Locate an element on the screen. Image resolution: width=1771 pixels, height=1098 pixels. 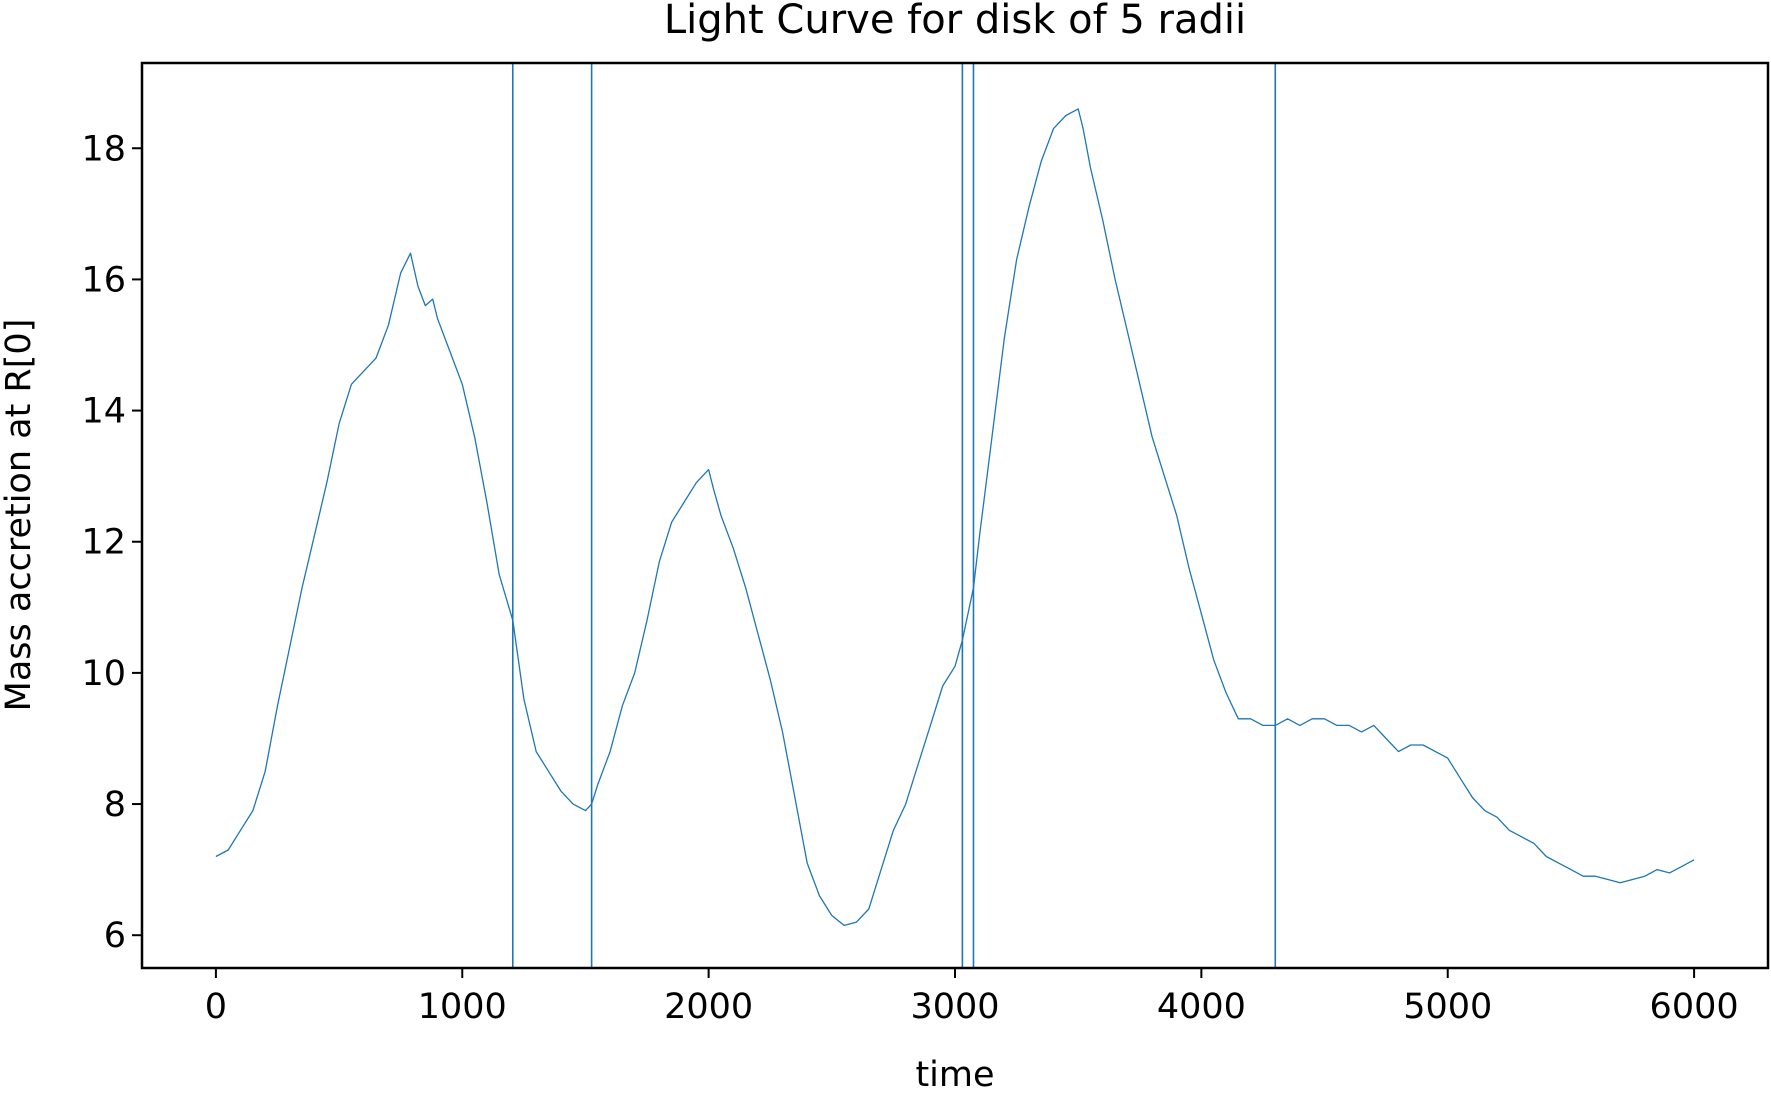
x-tick-label: 6000 is located at coordinates (1694, 1007).